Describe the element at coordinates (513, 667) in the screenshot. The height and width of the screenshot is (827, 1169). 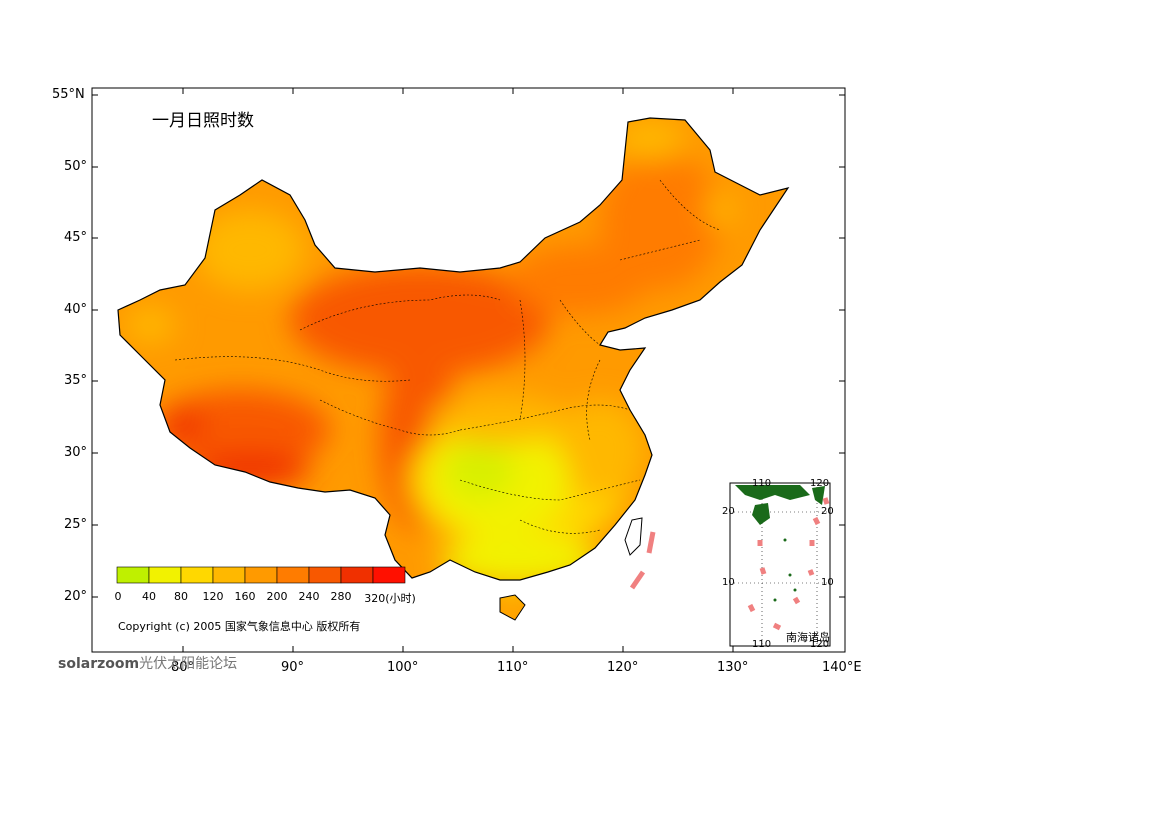
I see `lon-label-110: 110°` at that location.